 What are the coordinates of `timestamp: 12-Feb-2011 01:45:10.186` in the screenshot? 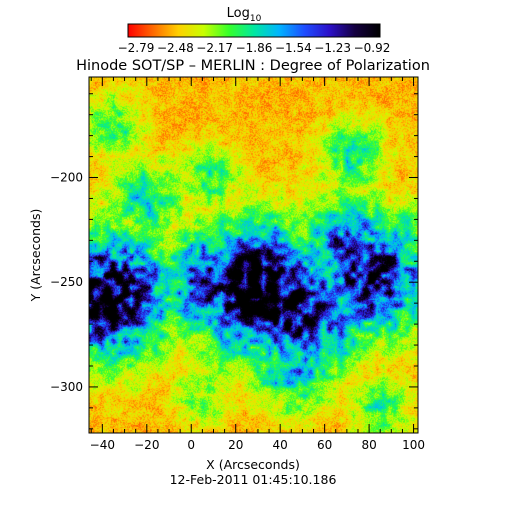 It's located at (253, 479).